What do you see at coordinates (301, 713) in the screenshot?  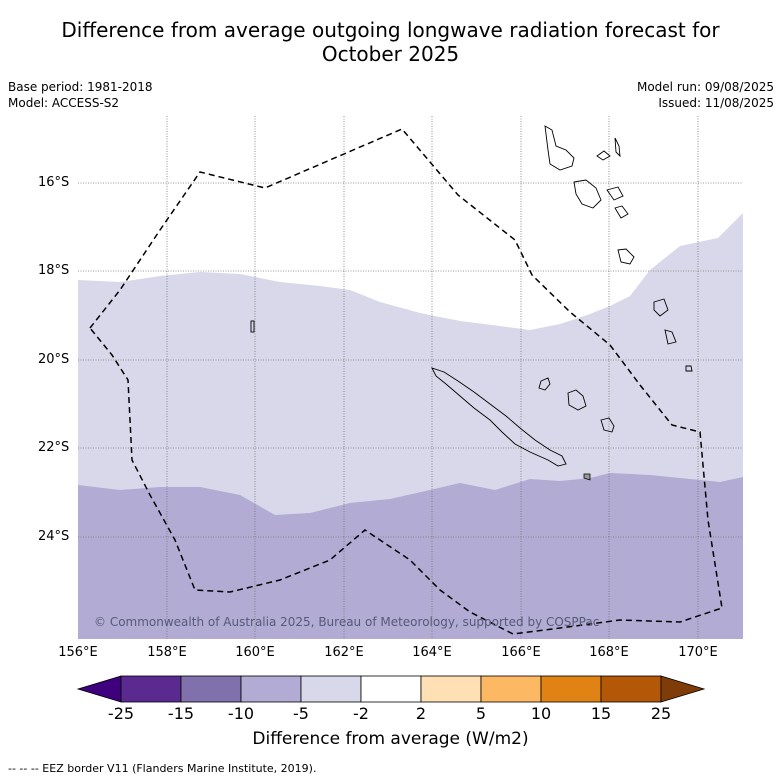 I see `colorbar-tick: -5` at bounding box center [301, 713].